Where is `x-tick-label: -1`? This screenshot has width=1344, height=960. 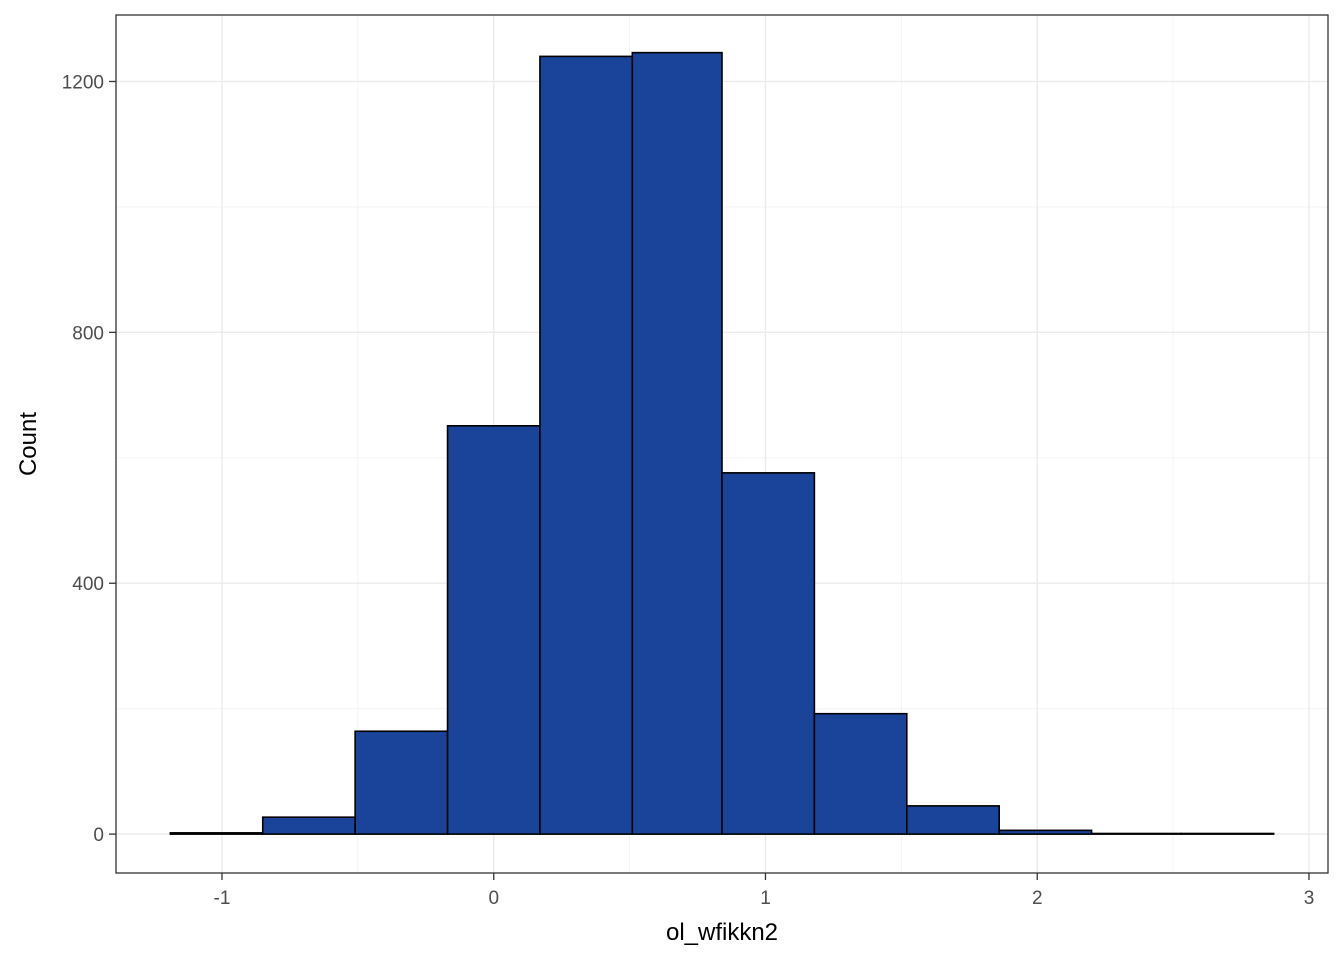
x-tick-label: -1 is located at coordinates (222, 898).